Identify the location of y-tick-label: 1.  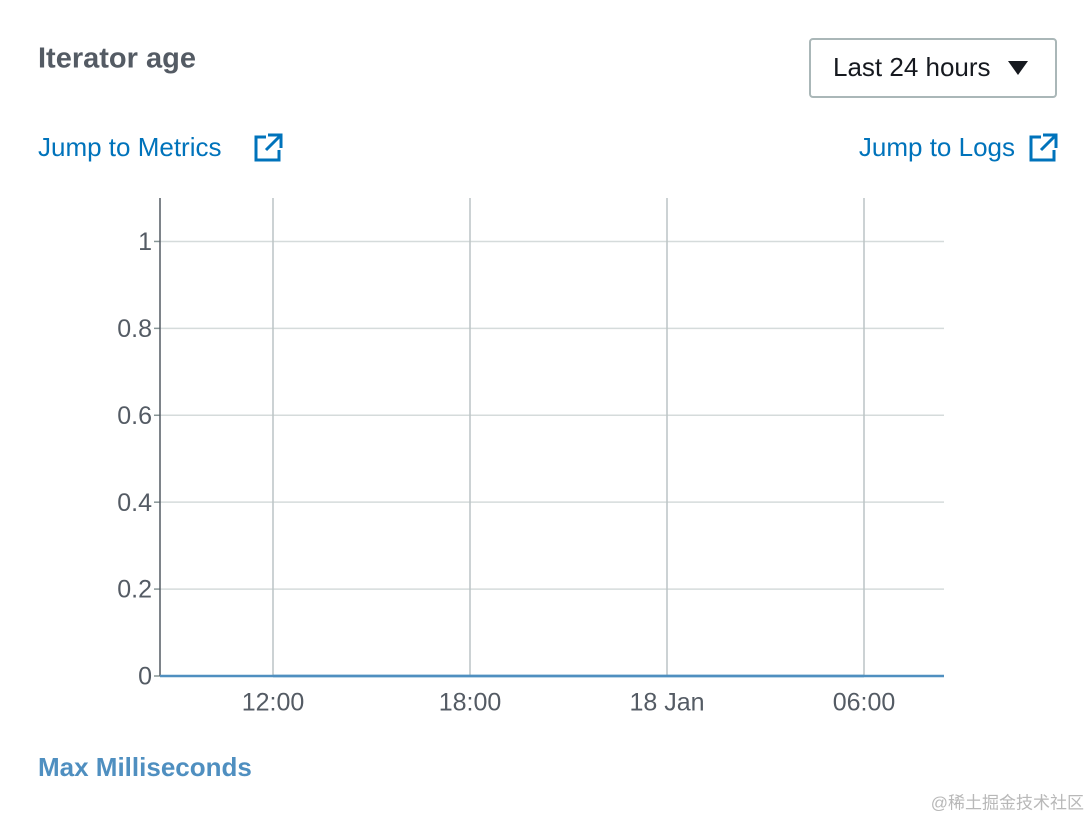
(145, 242).